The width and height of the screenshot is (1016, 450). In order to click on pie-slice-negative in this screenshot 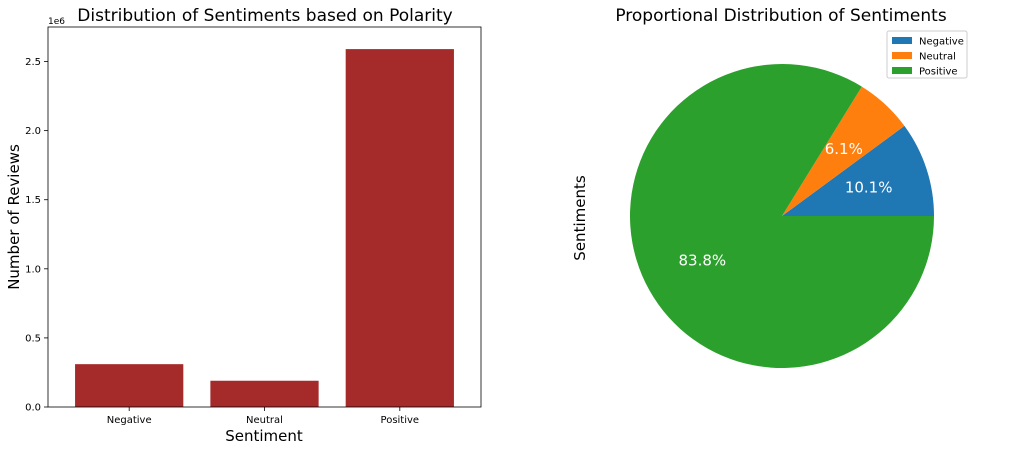, I will do `click(858, 170)`.